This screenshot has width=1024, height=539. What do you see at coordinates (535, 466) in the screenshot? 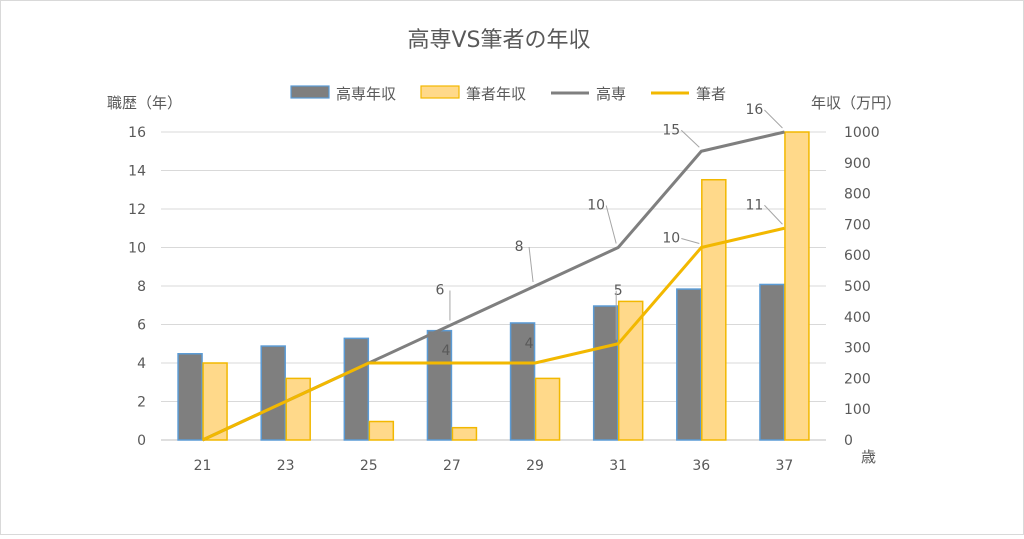
I see `x-tick-label: 29` at bounding box center [535, 466].